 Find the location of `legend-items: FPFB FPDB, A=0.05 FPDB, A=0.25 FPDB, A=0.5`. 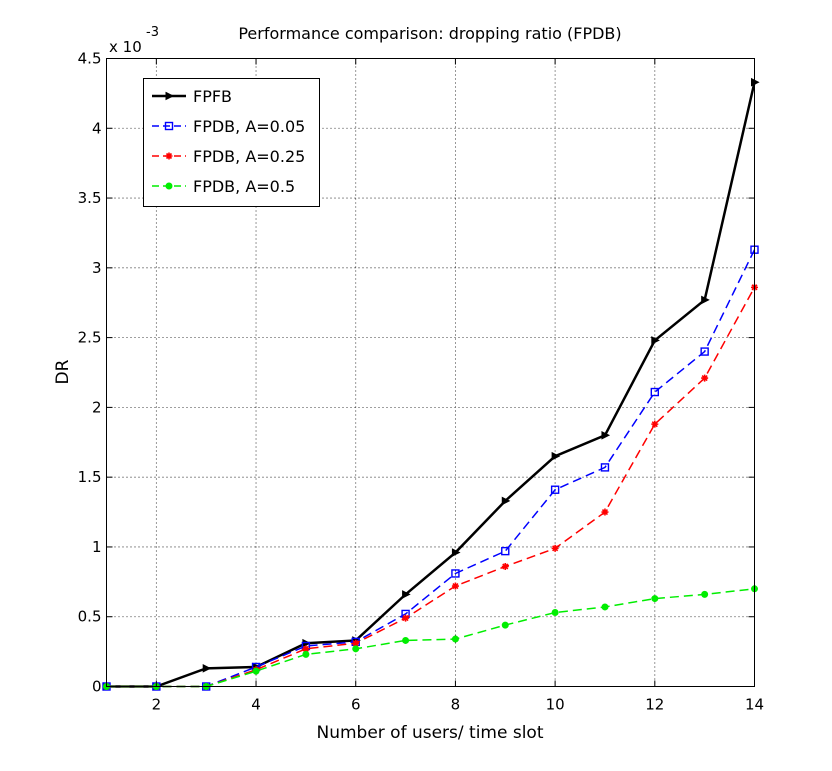

legend-items: FPFB FPDB, A=0.05 FPDB, A=0.25 FPDB, A=0.5 is located at coordinates (228, 141).